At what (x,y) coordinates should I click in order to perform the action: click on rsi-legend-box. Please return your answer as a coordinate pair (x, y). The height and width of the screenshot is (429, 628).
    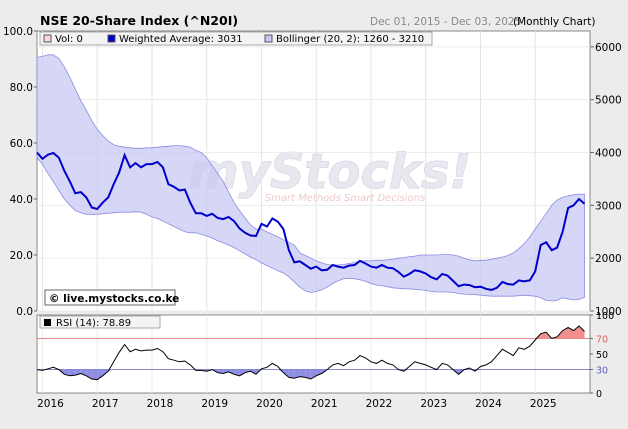
    Looking at the image, I should click on (100, 322).